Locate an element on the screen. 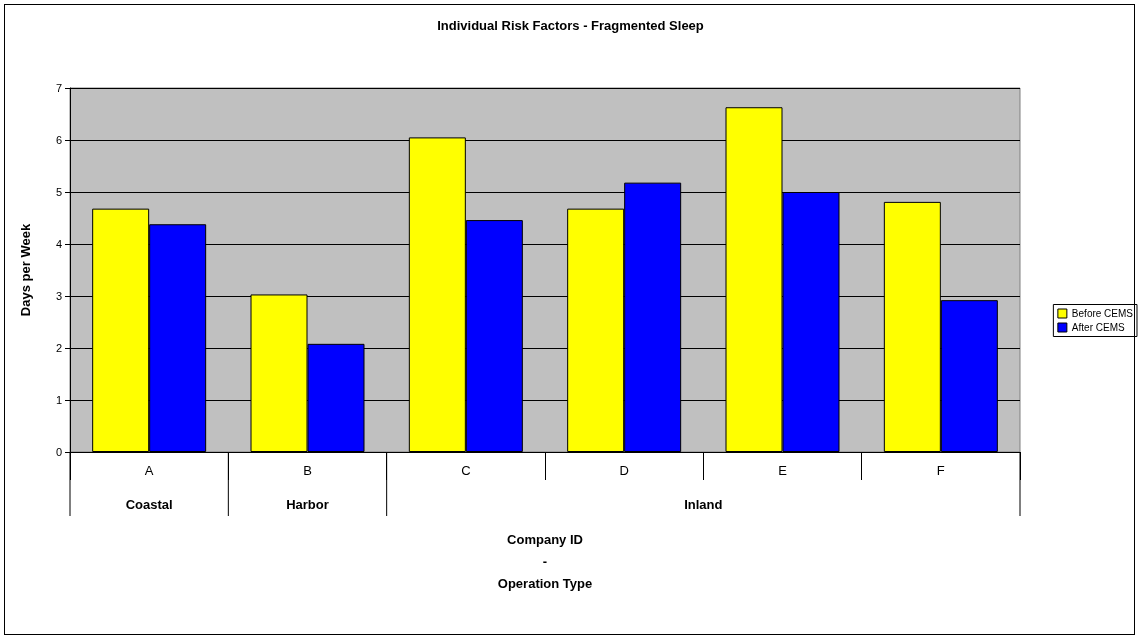 The image size is (1141, 641). y-tick-label: 3 is located at coordinates (58, 296).